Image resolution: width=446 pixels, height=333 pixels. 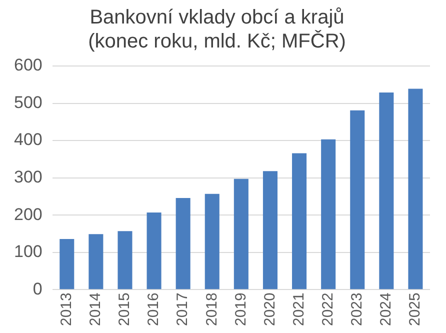 What do you see at coordinates (28, 65) in the screenshot?
I see `y-tick-label: 600` at bounding box center [28, 65].